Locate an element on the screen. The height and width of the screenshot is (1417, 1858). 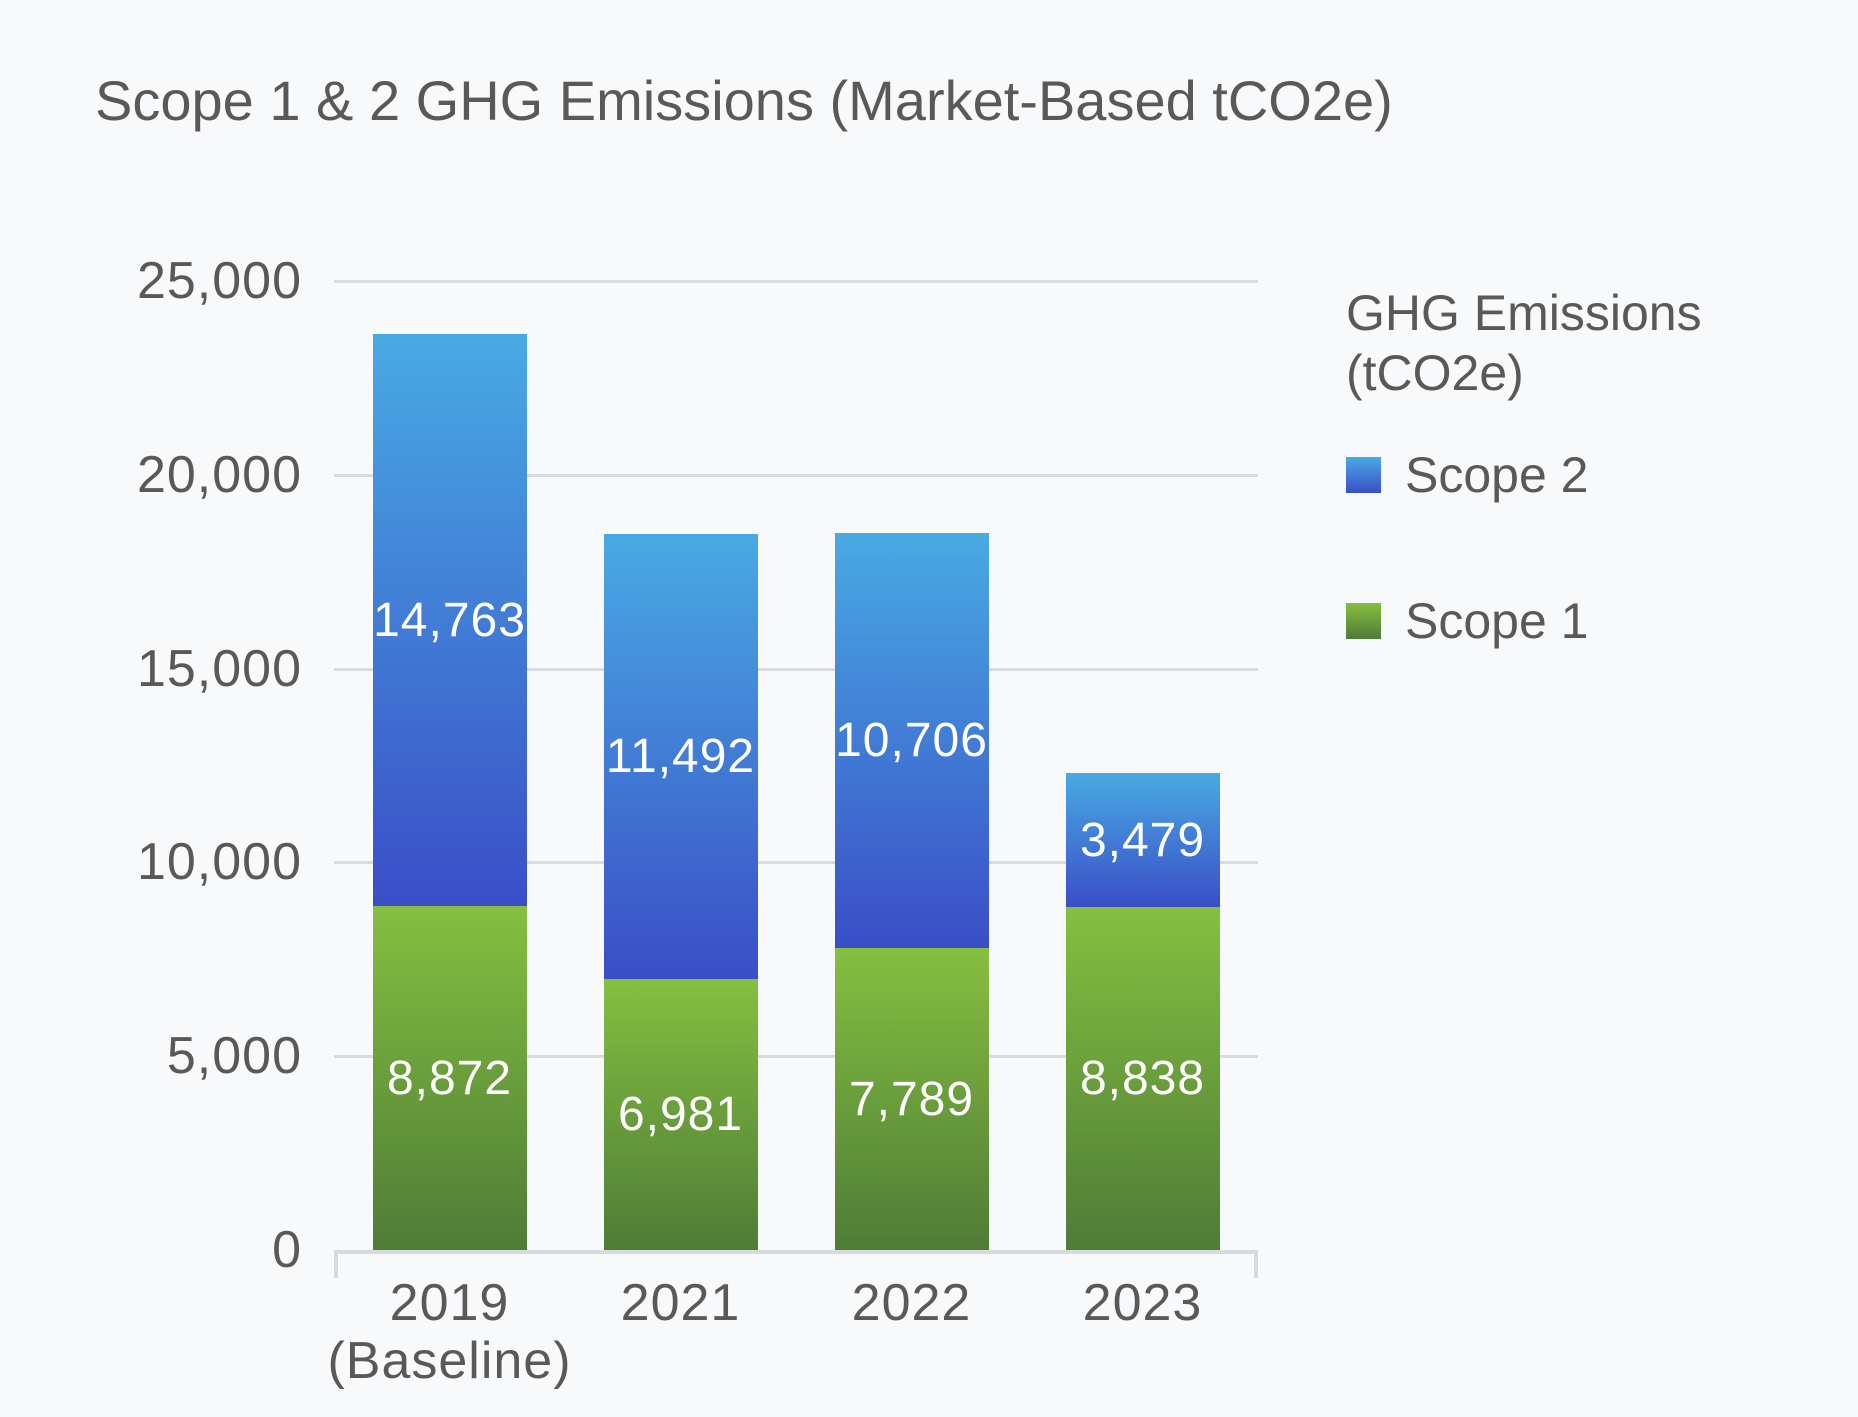
legend-label: Scope 1 is located at coordinates (1497, 621).